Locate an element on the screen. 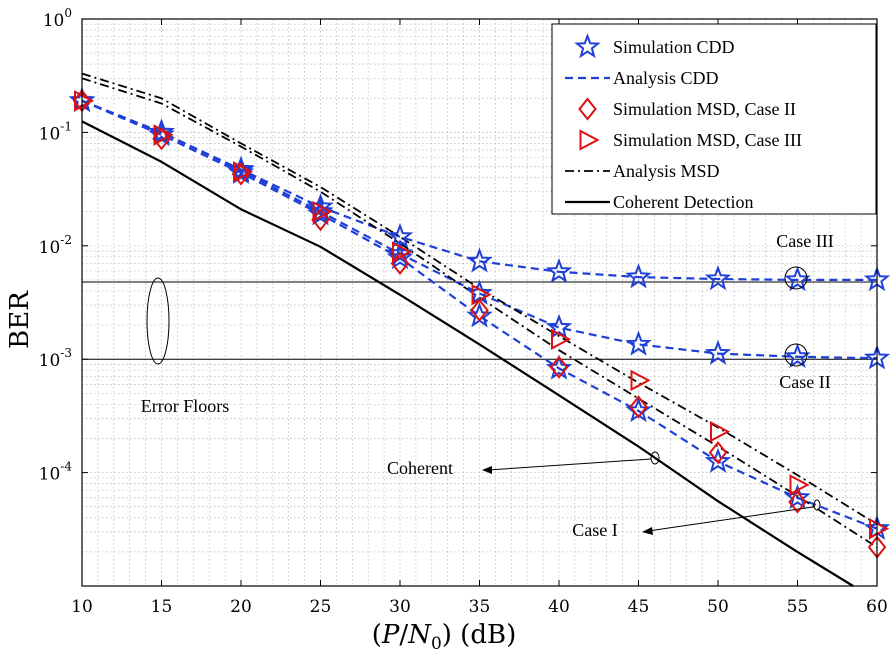 The height and width of the screenshot is (664, 891). case-i-arrow-line is located at coordinates (730, 519).